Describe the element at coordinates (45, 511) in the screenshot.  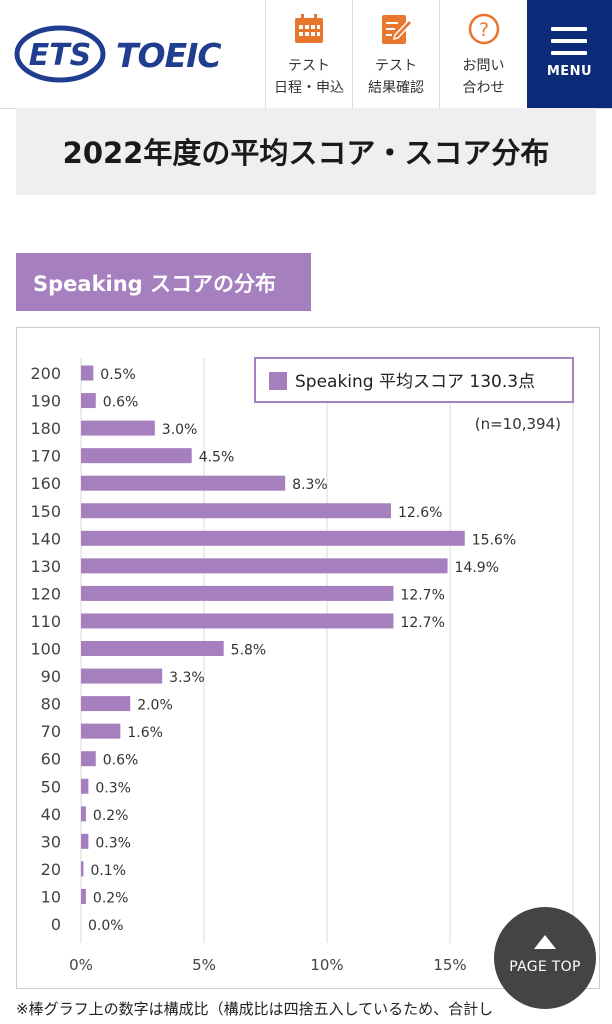
I see `y-tick-label: 150` at that location.